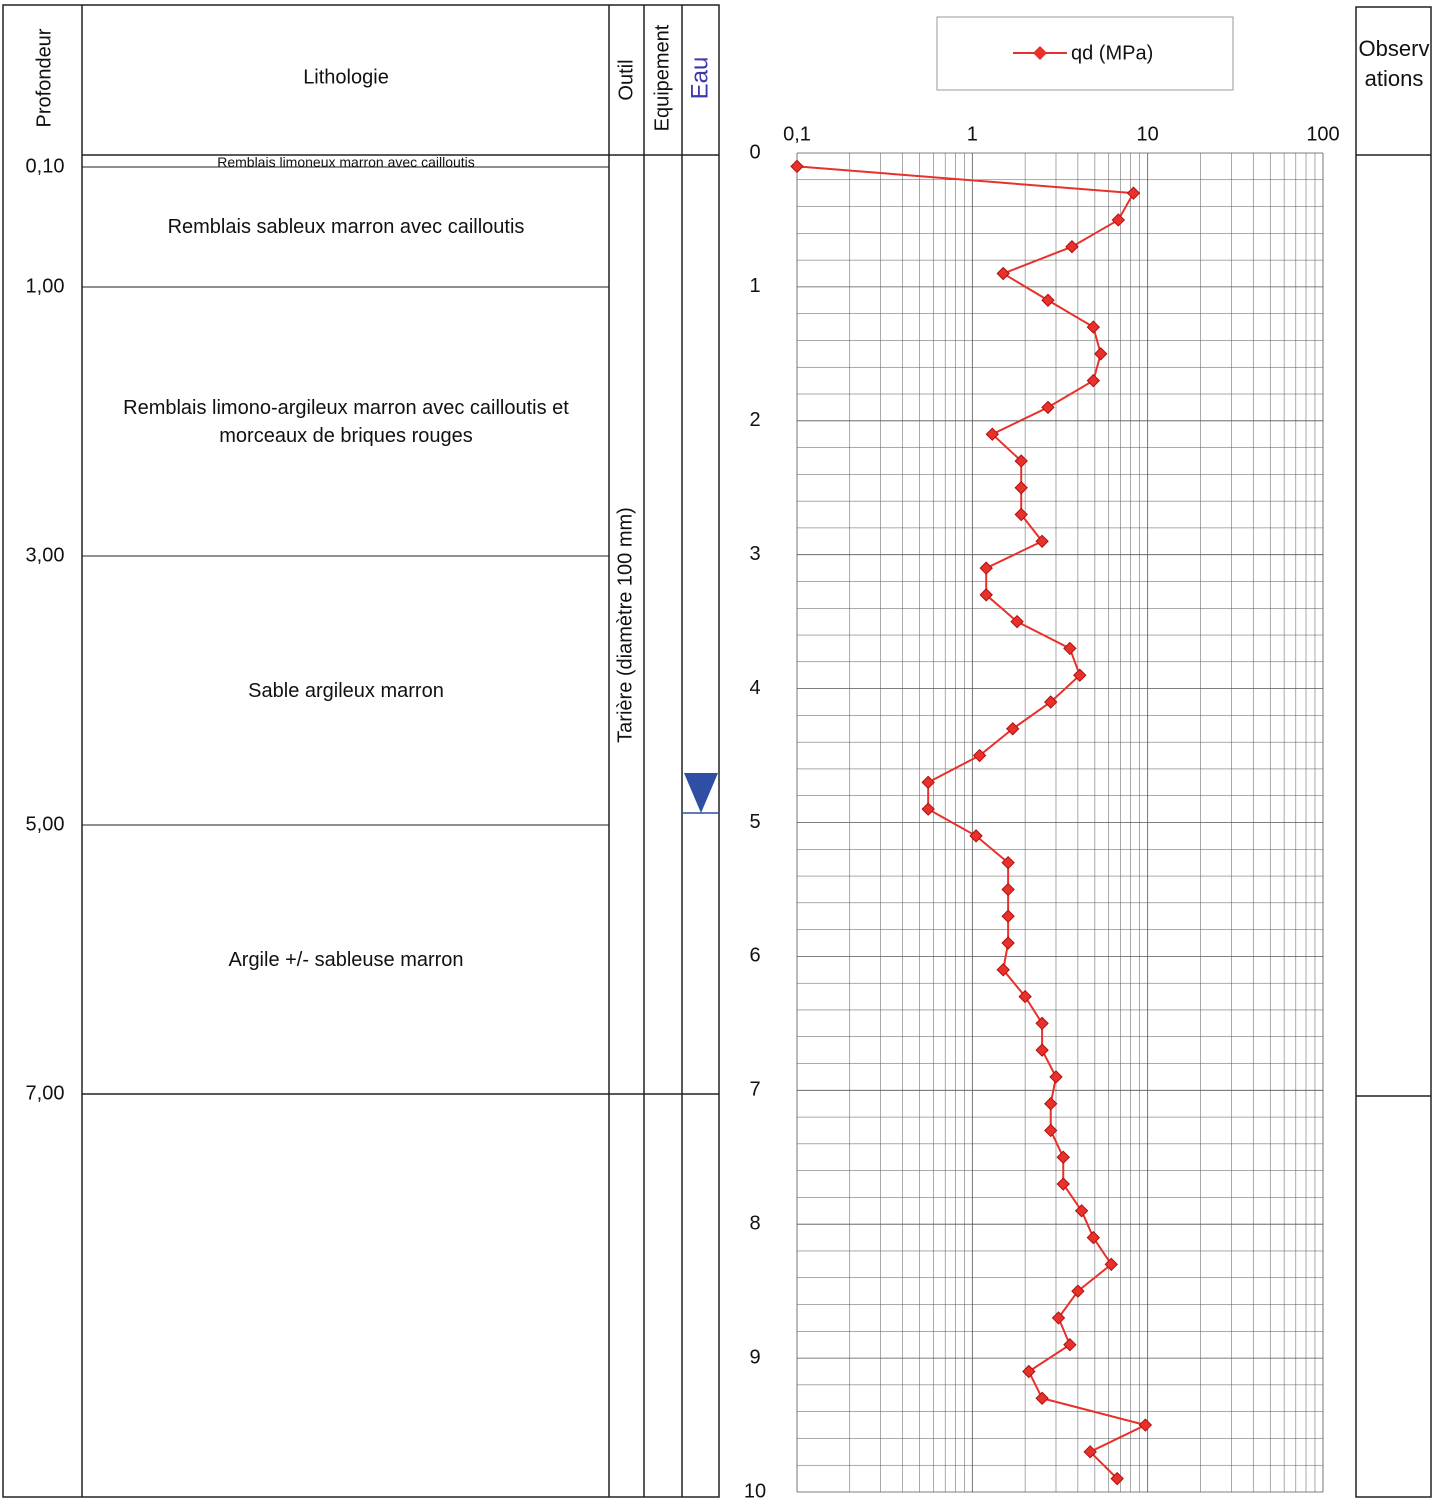 The image size is (1439, 1502). I want to click on depth-header: Profondeur, so click(44, 77).